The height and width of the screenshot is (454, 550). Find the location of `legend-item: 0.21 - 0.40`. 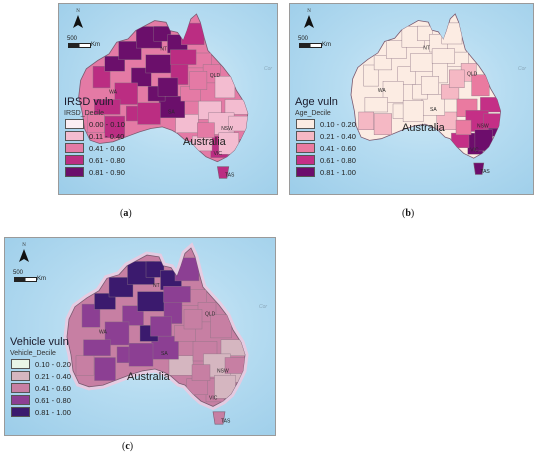

legend-item: 0.21 - 0.40 is located at coordinates (40, 376).